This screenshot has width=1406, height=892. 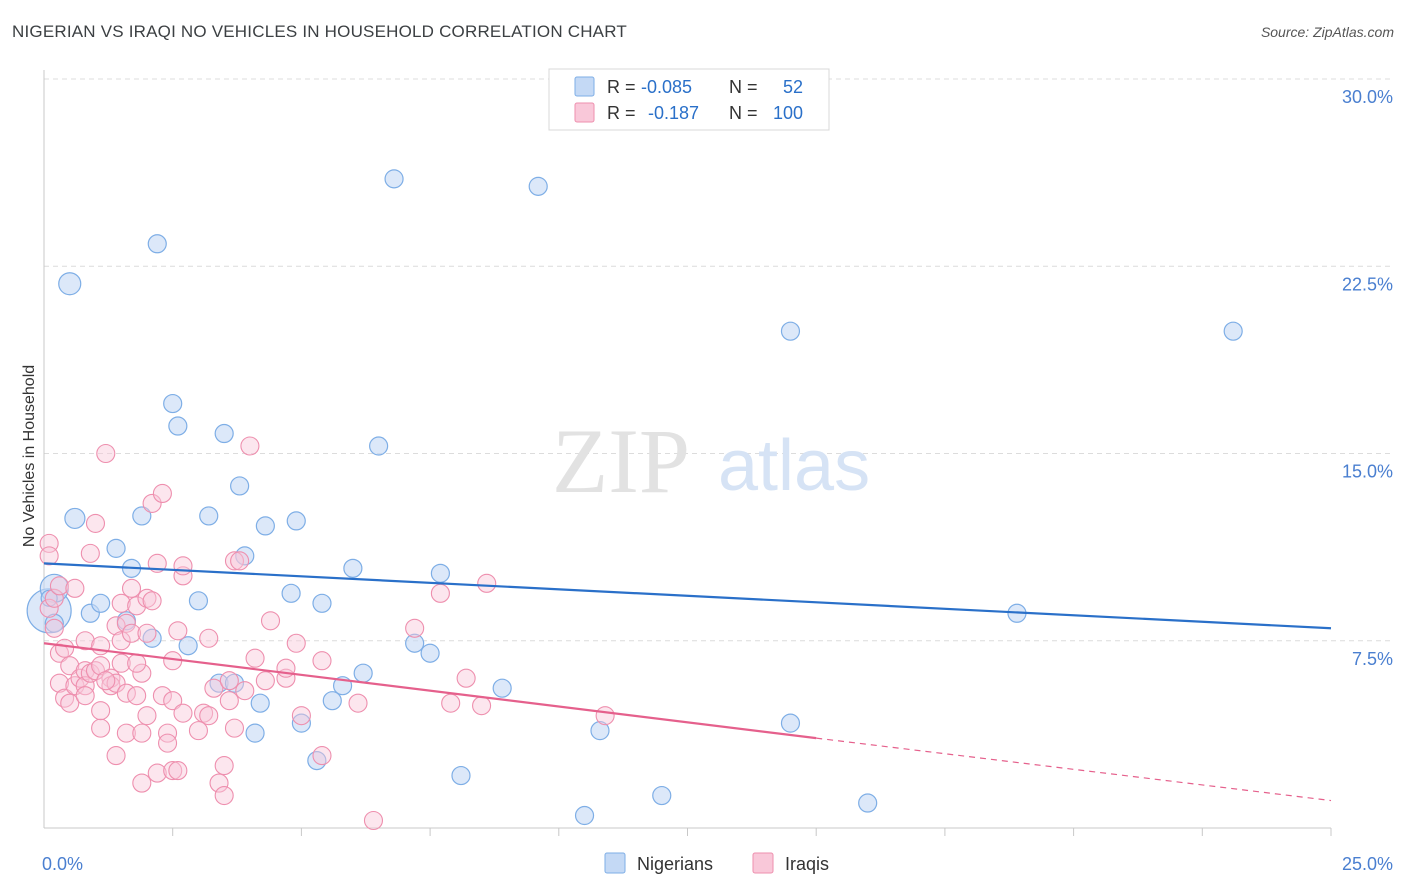 What do you see at coordinates (1367, 864) in the screenshot?
I see `x-tick-label-1: 25.0%` at bounding box center [1367, 864].